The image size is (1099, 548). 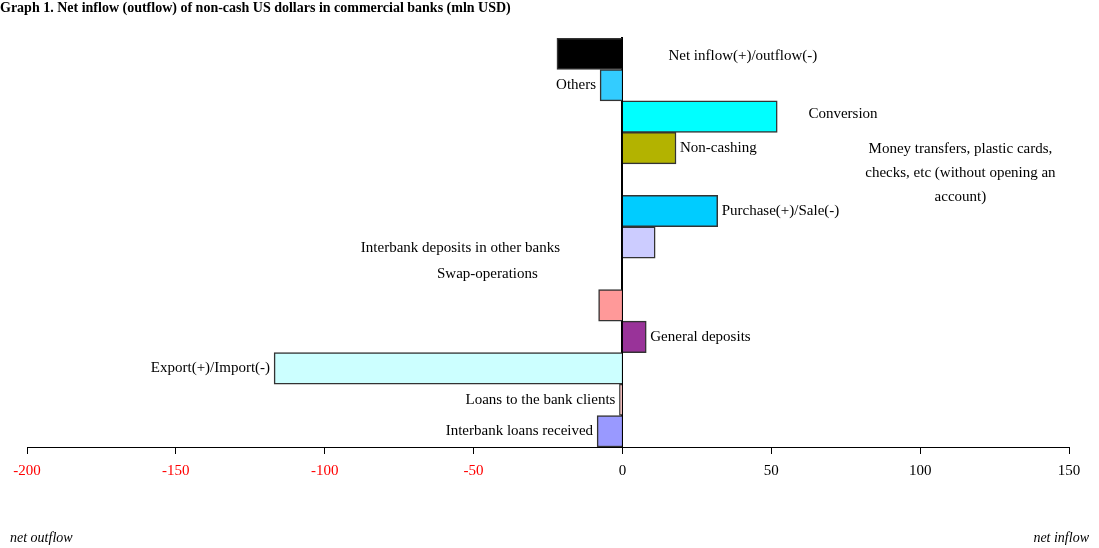 I want to click on chart-title: Graph 1. Net inflow (outflow) of non-cash US dollars in commercial banks (mln USD), so click(x=255, y=8).